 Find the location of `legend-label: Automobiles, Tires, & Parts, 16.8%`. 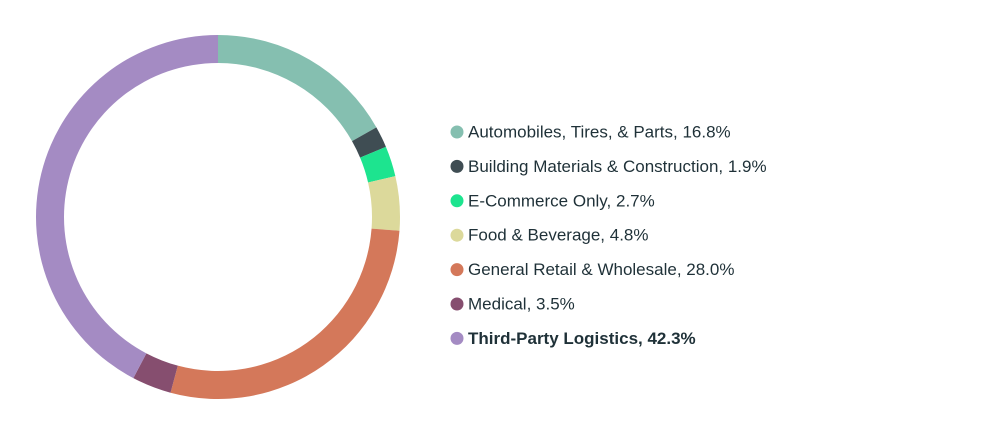

legend-label: Automobiles, Tires, & Parts, 16.8% is located at coordinates (599, 131).